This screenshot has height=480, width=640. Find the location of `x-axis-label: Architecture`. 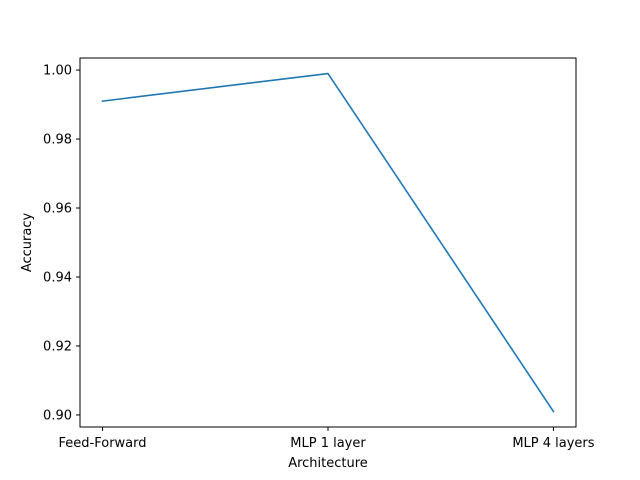

x-axis-label: Architecture is located at coordinates (328, 463).